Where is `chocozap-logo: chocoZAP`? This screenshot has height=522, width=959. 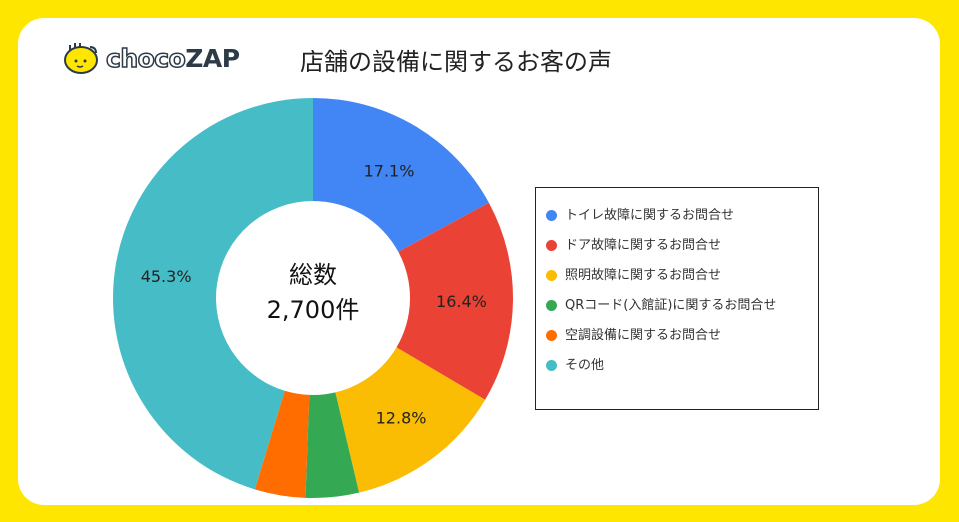 chocozap-logo: chocoZAP is located at coordinates (152, 58).